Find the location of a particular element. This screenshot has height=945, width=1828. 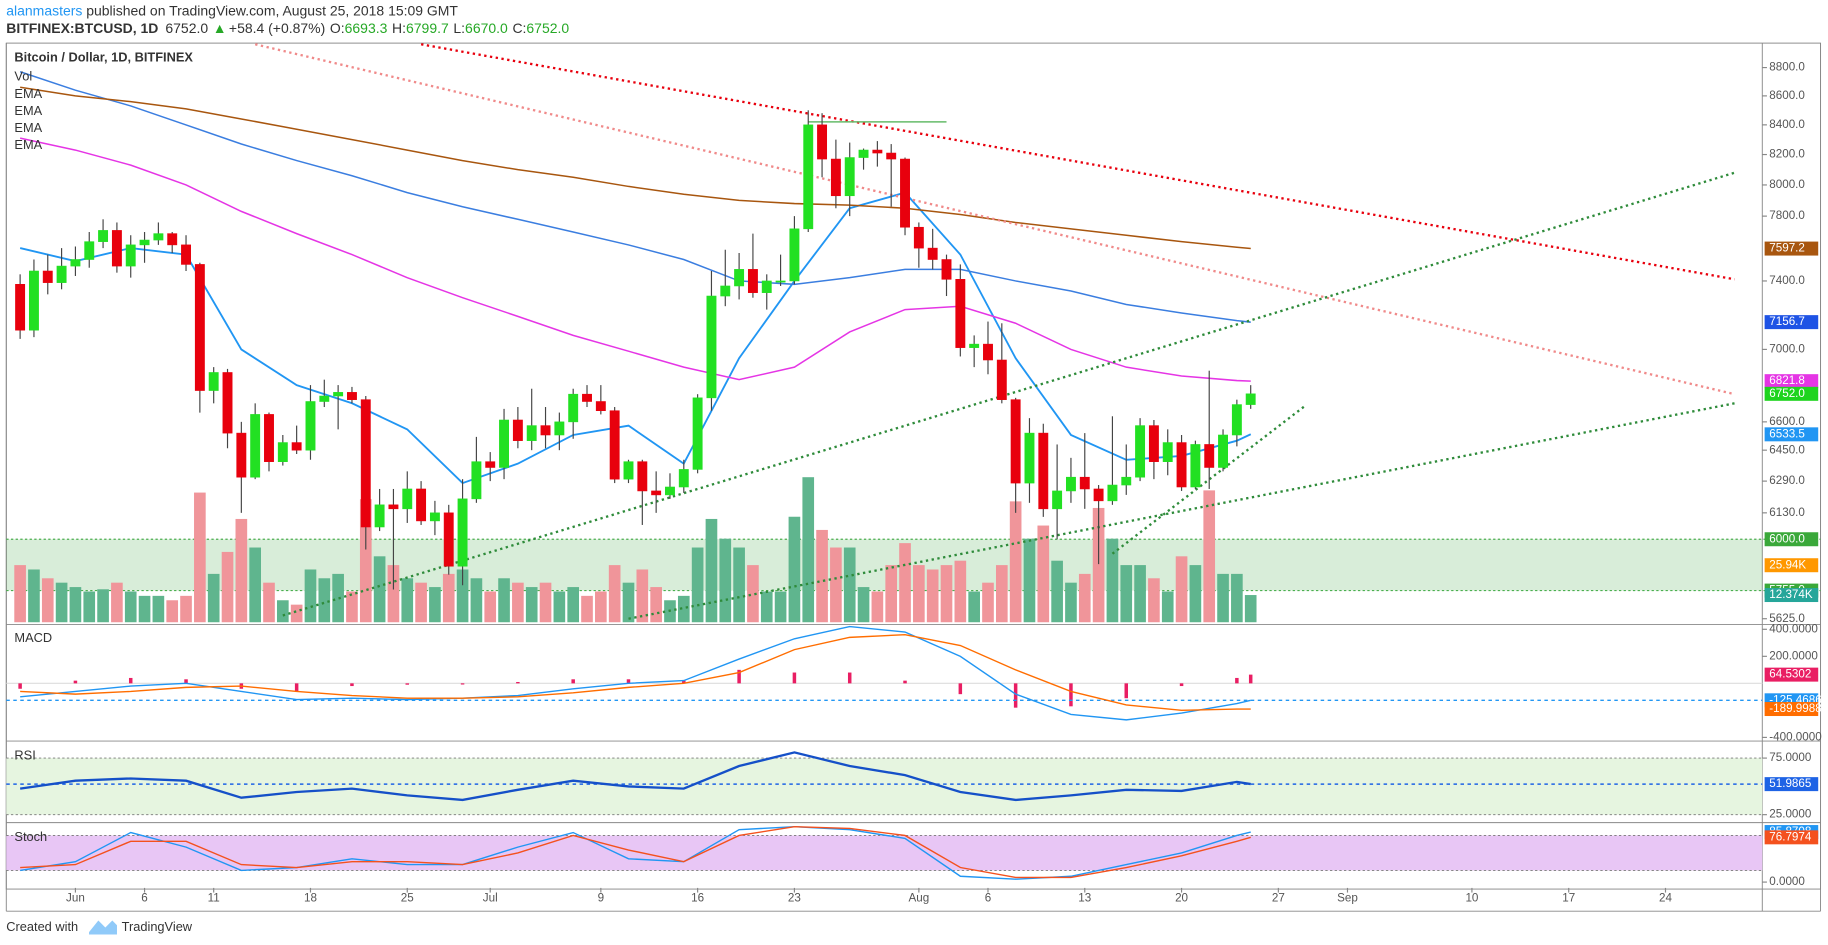

price-badge-label: 6000.0 is located at coordinates (1787, 538).